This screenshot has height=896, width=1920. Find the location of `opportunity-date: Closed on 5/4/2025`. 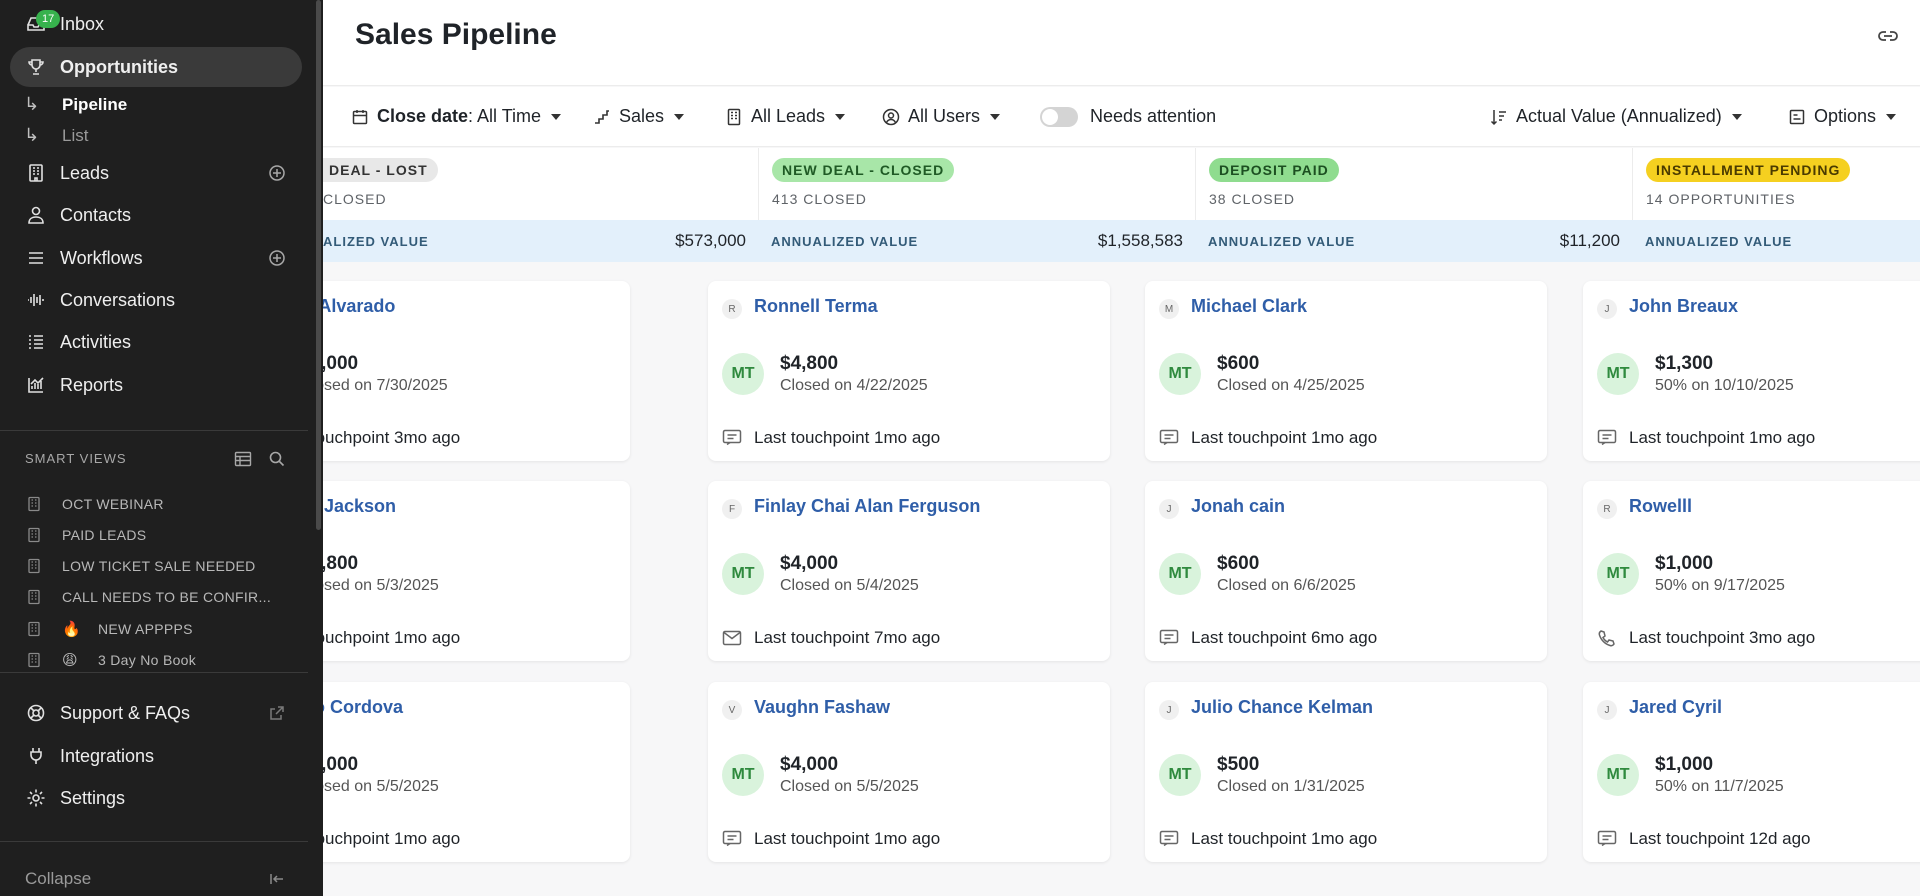

opportunity-date: Closed on 5/4/2025 is located at coordinates (849, 585).